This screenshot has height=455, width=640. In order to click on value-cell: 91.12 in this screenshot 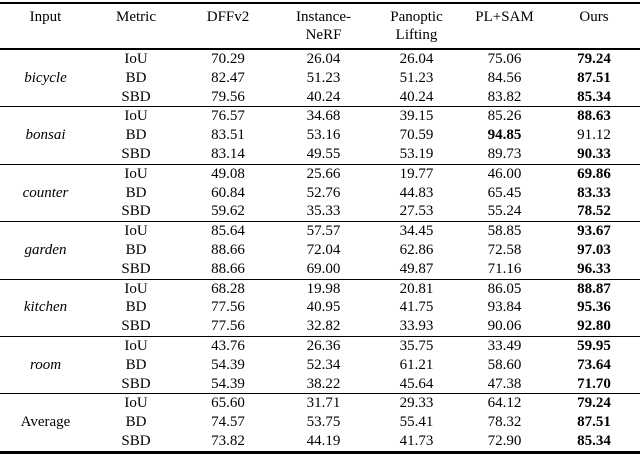, I will do `click(594, 135)`.